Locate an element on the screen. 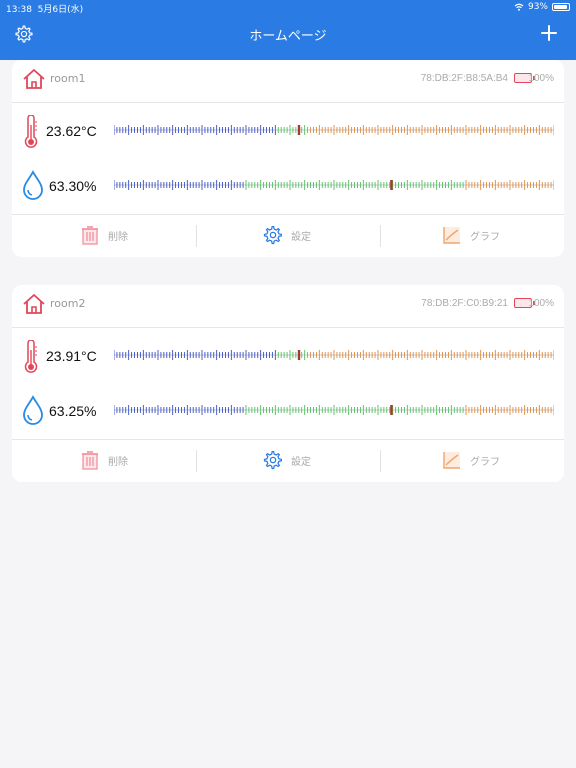  page-title: ホームページ is located at coordinates (288, 36).